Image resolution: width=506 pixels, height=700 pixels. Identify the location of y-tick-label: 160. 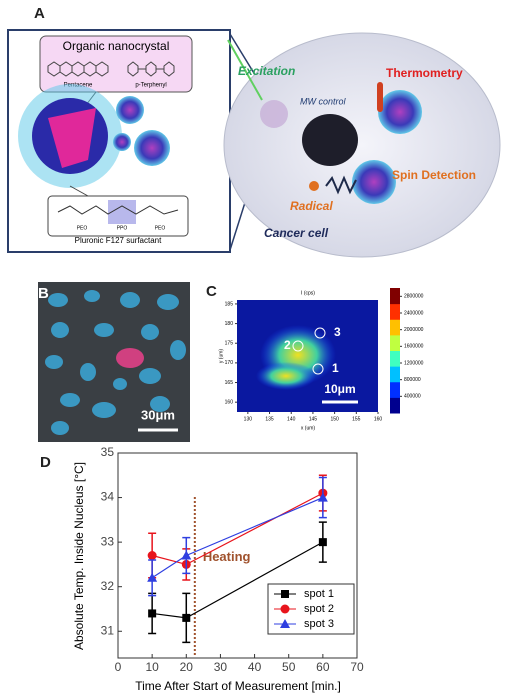
(229, 403).